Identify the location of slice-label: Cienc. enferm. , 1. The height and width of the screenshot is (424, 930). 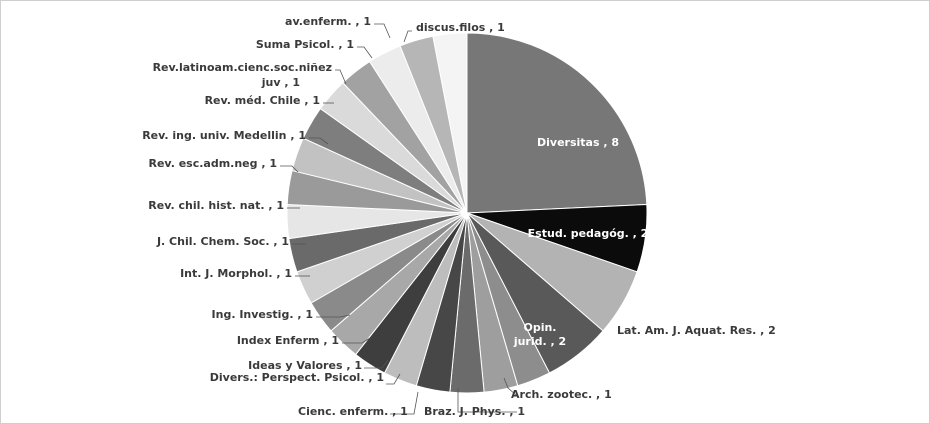
(353, 411).